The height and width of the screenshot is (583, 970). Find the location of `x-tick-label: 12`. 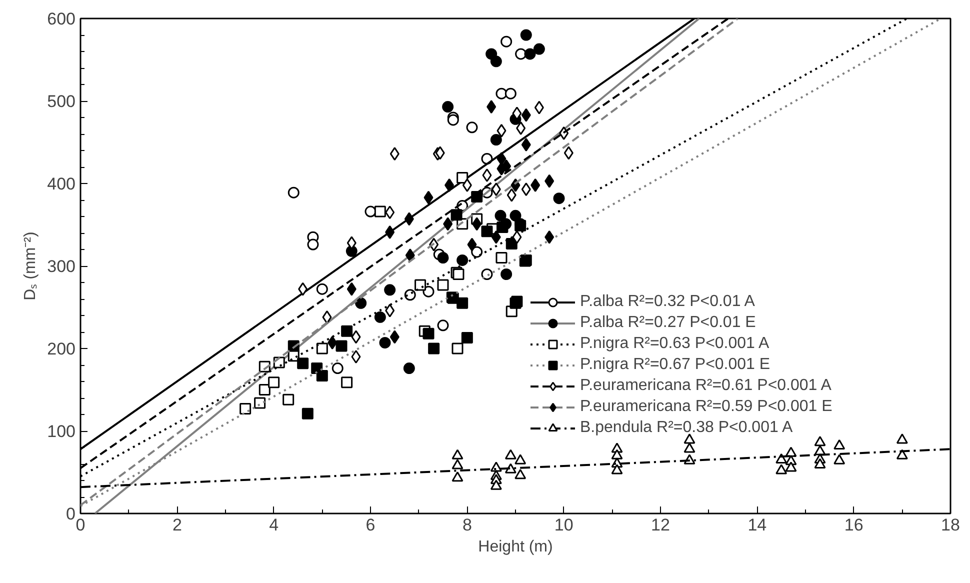

x-tick-label: 12 is located at coordinates (660, 525).